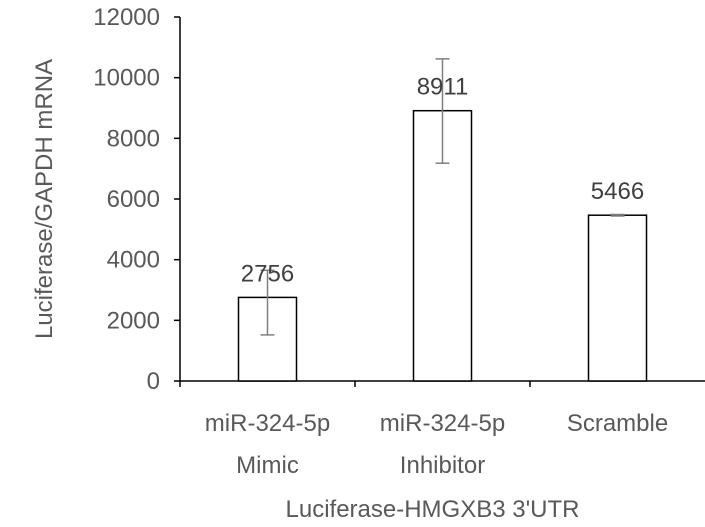 The width and height of the screenshot is (705, 527). What do you see at coordinates (133, 320) in the screenshot?
I see `y-tick-label: 2000` at bounding box center [133, 320].